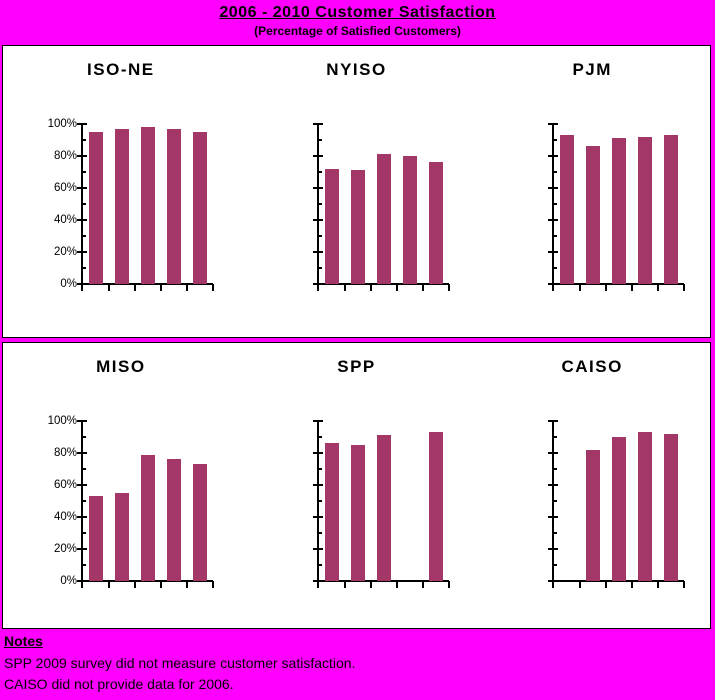  What do you see at coordinates (65, 188) in the screenshot?
I see `y-tick-label: 60%` at bounding box center [65, 188].